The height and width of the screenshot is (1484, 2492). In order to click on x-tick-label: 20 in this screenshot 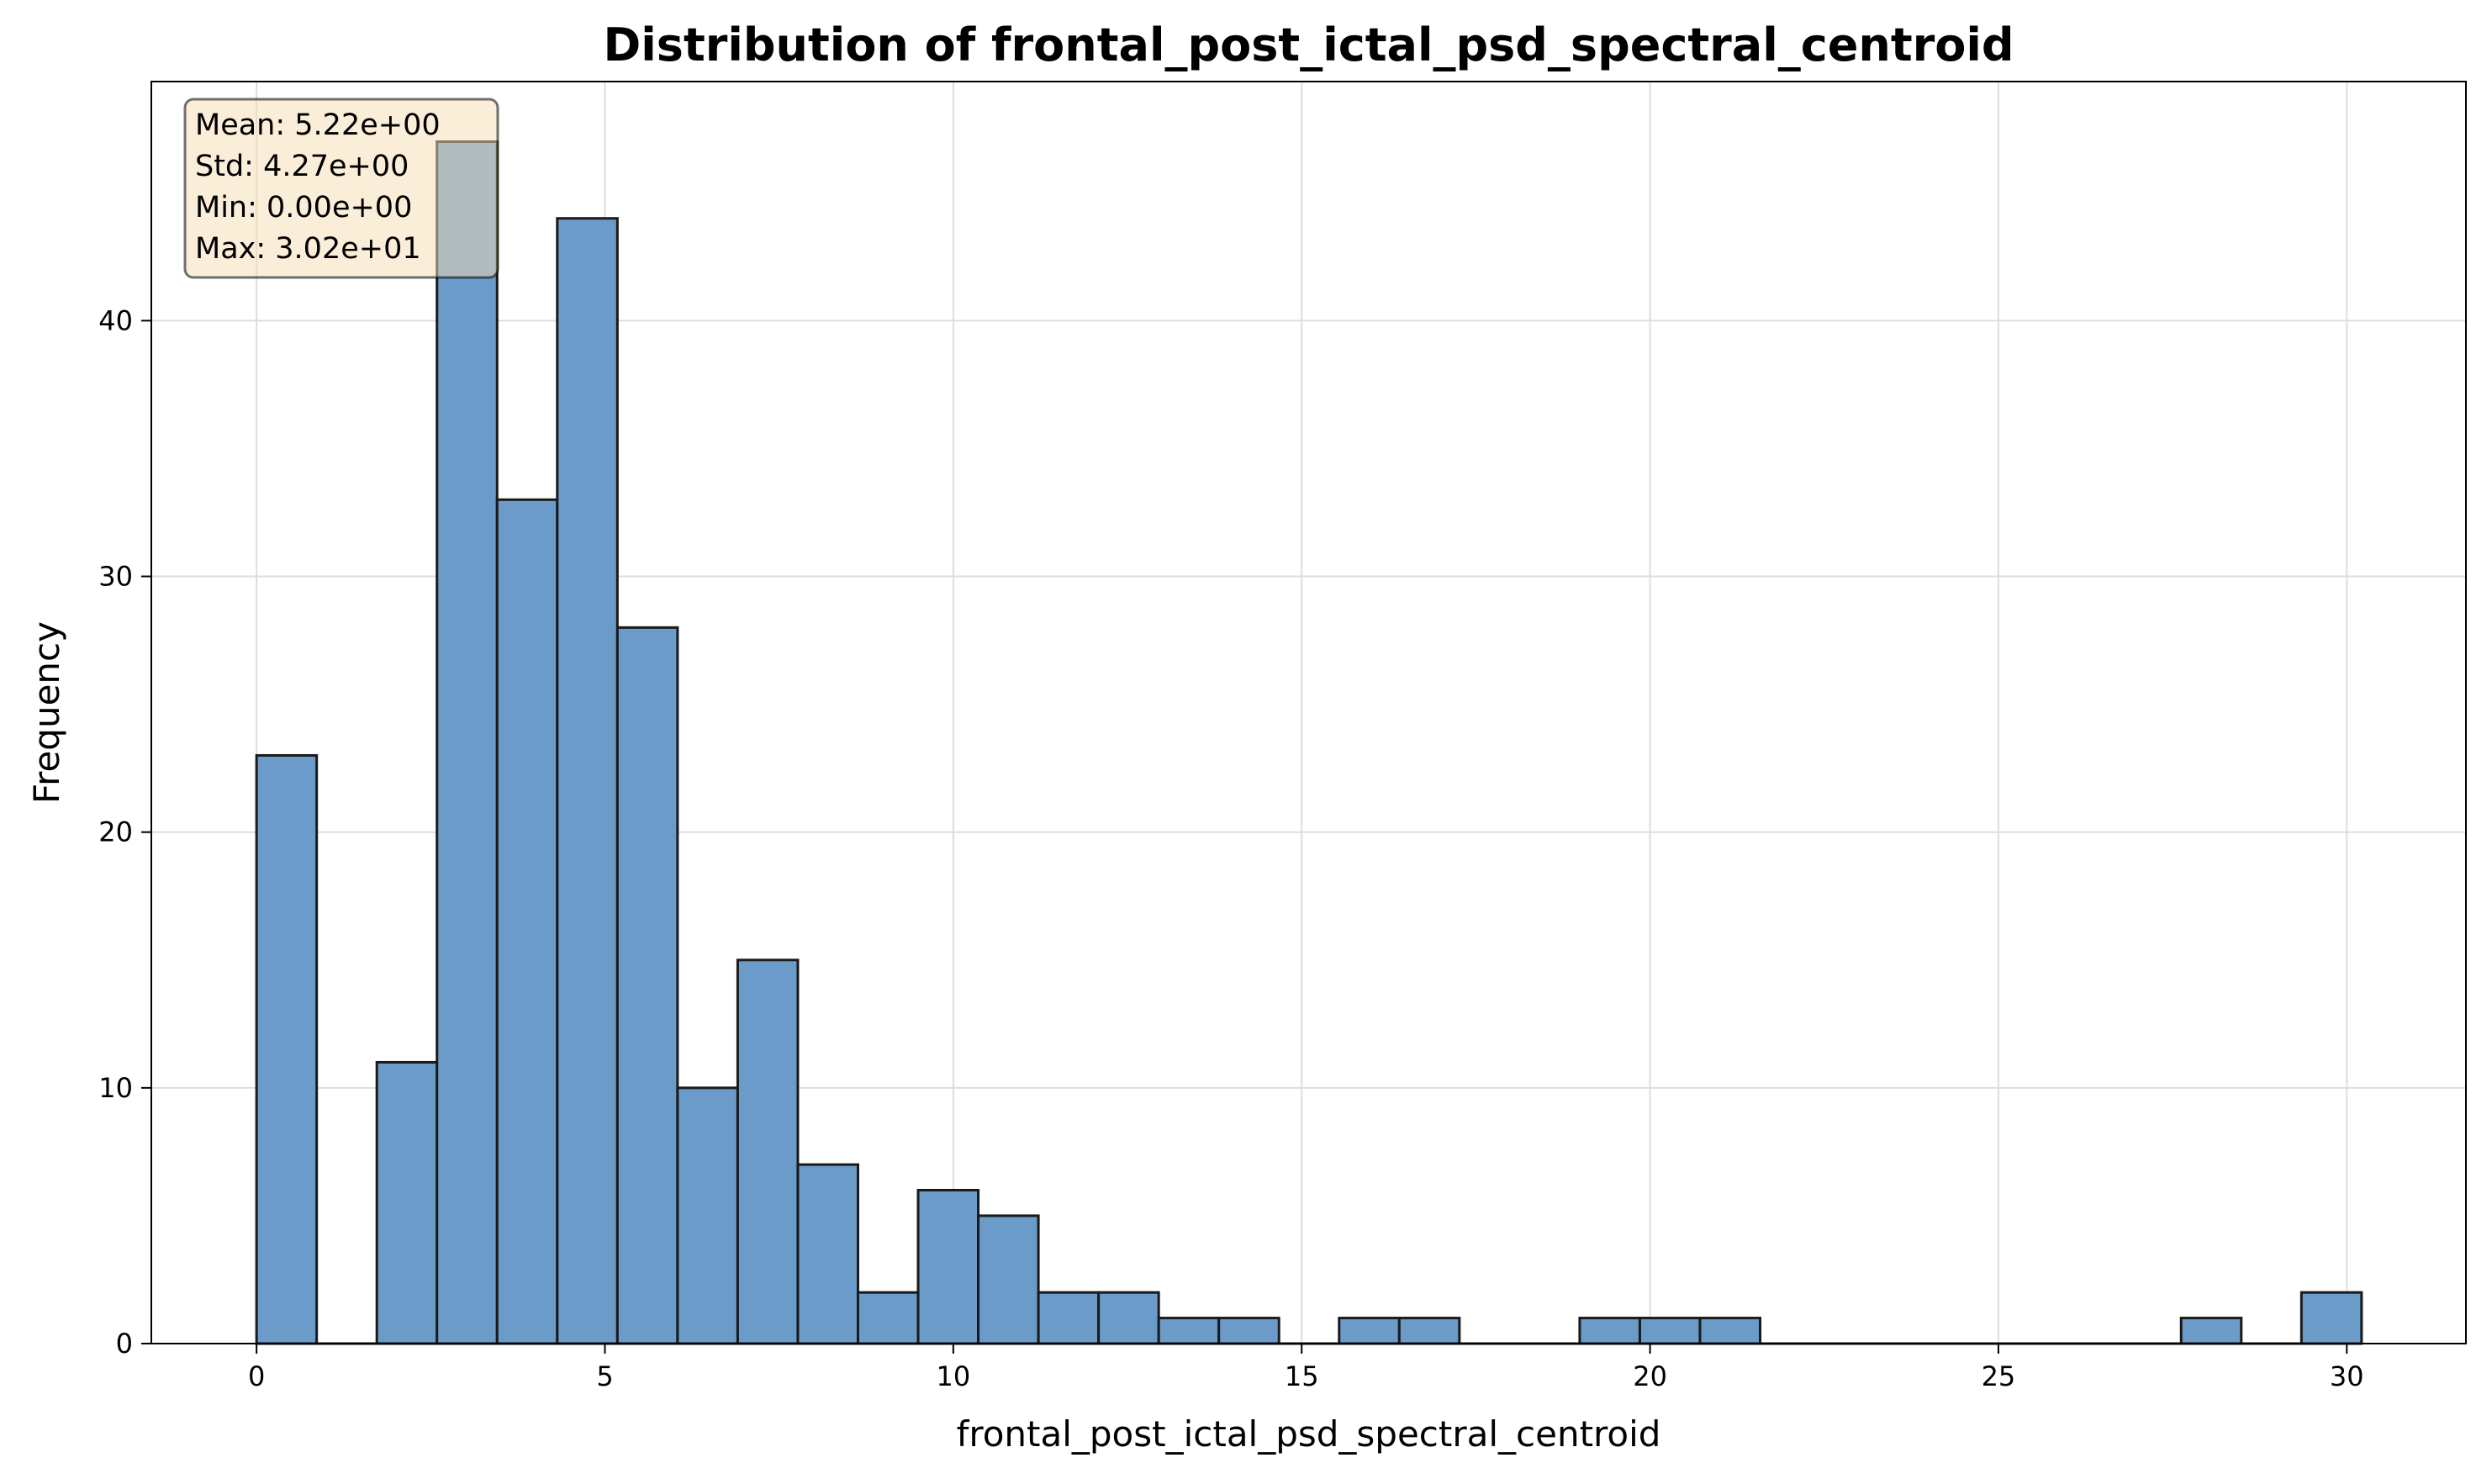, I will do `click(1650, 1376)`.